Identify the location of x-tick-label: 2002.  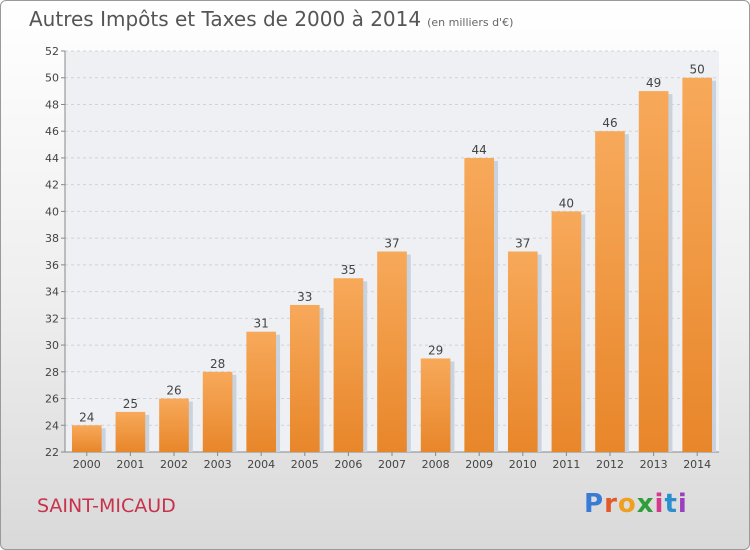
(174, 464).